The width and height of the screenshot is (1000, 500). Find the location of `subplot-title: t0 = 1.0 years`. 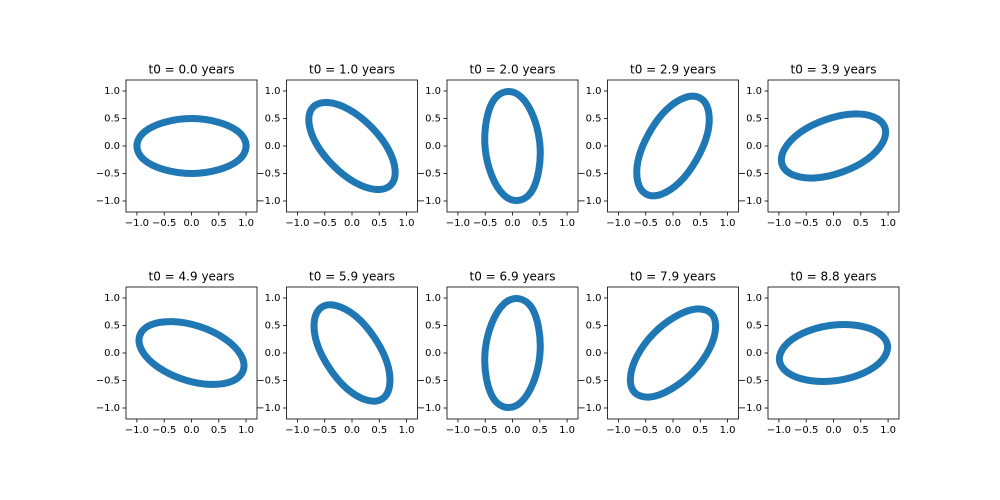

subplot-title: t0 = 1.0 years is located at coordinates (352, 70).